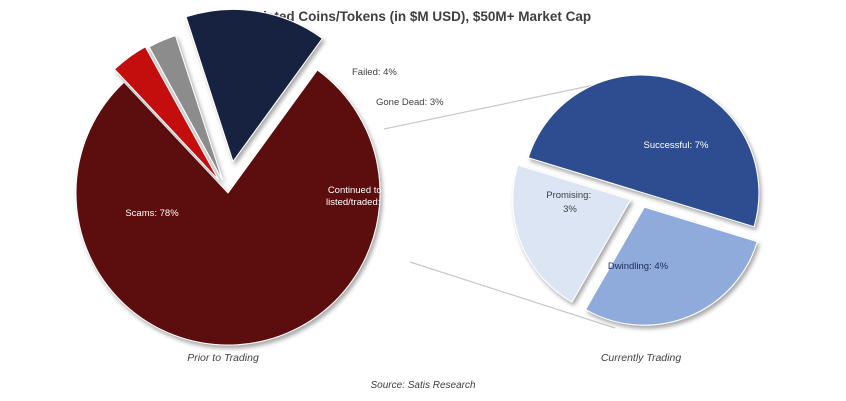 Image resolution: width=846 pixels, height=401 pixels. What do you see at coordinates (572, 233) in the screenshot?
I see `pie-slice-promising` at bounding box center [572, 233].